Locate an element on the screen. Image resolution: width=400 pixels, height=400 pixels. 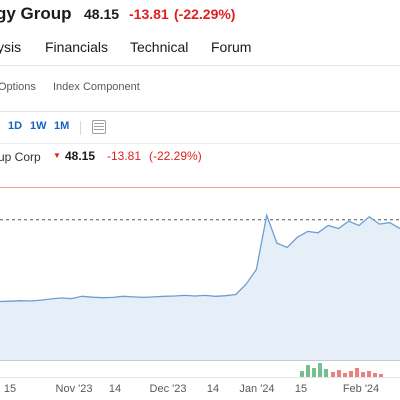
main-nav: ysis Financials Technical Forum is located at coordinates (200, 49).